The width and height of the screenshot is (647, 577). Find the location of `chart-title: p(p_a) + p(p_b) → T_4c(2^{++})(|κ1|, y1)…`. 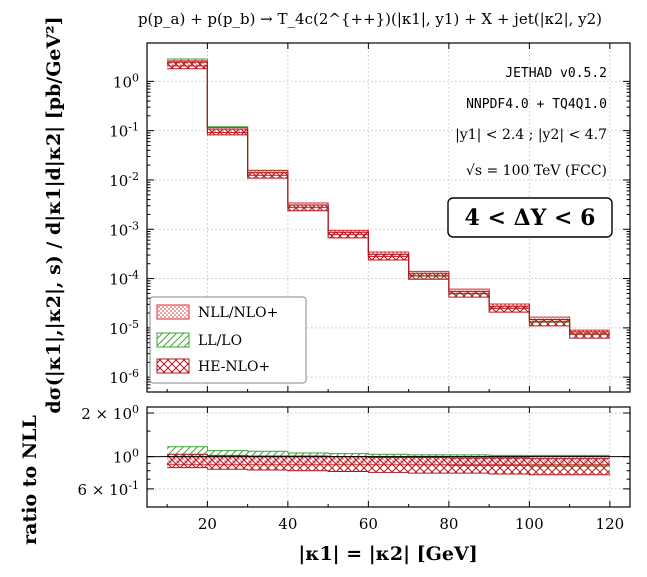

chart-title: p(p_a) + p(p_b) → T_4c(2^{++})(|κ1|, y1)… is located at coordinates (370, 19).